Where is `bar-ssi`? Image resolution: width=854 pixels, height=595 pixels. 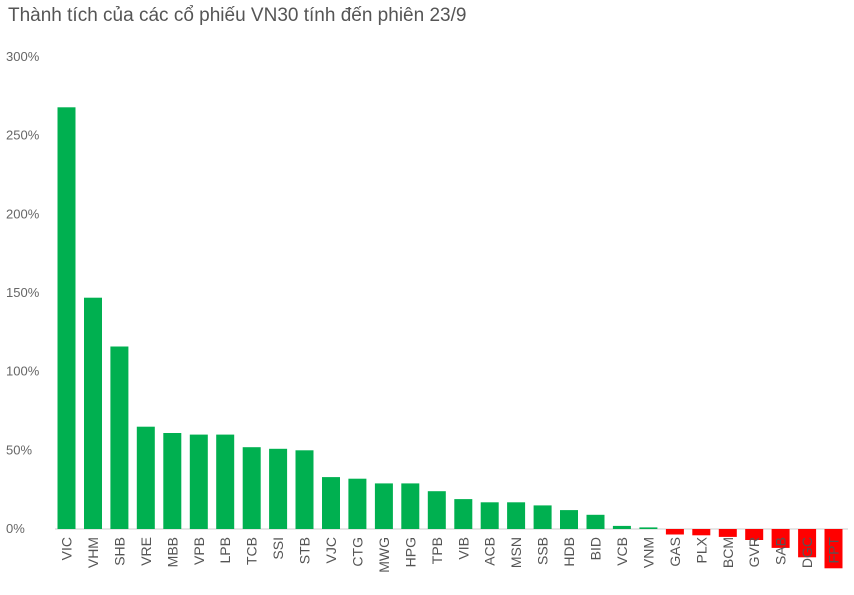
bar-ssi is located at coordinates (278, 488).